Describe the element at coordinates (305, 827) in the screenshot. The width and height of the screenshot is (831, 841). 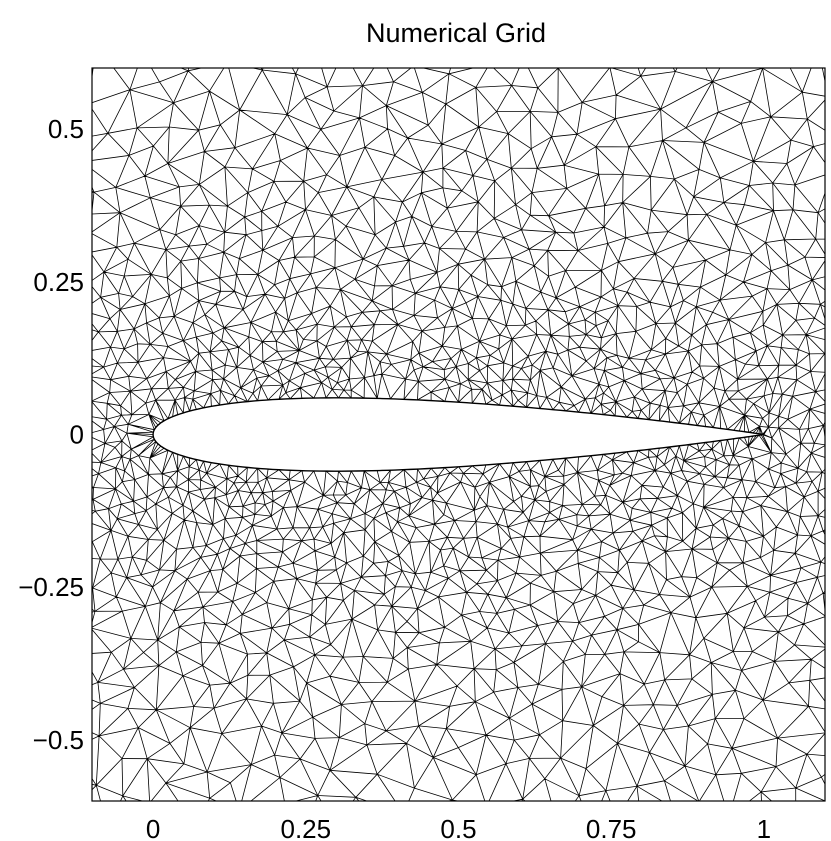
I see `x-tick-label: 0.25` at that location.